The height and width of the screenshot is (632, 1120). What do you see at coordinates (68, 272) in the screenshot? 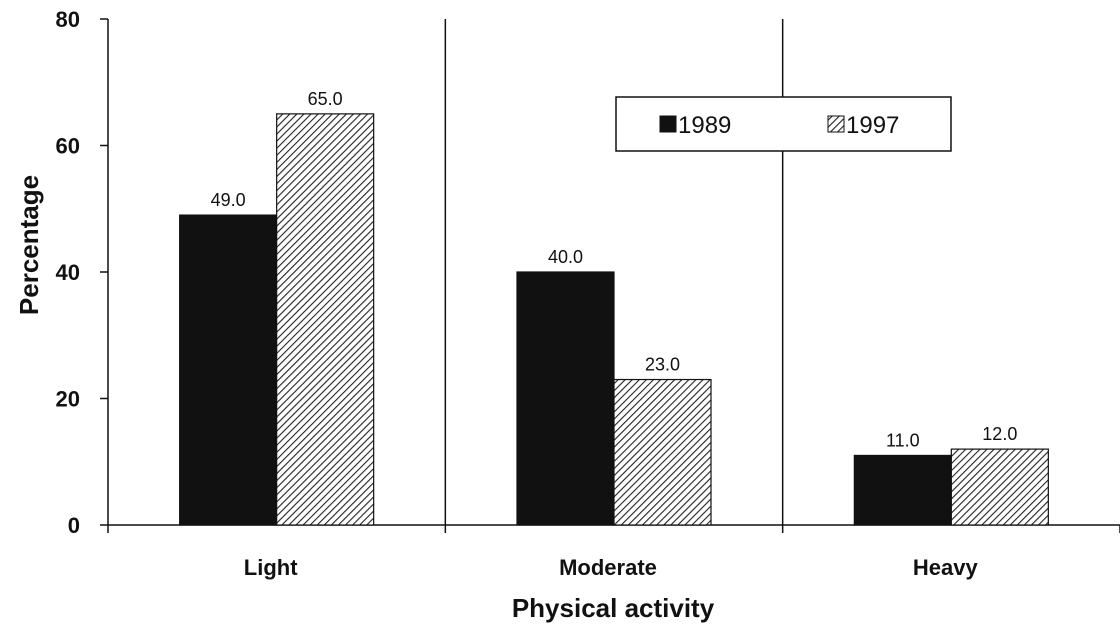
I see `y-tick-label: 40` at bounding box center [68, 272].